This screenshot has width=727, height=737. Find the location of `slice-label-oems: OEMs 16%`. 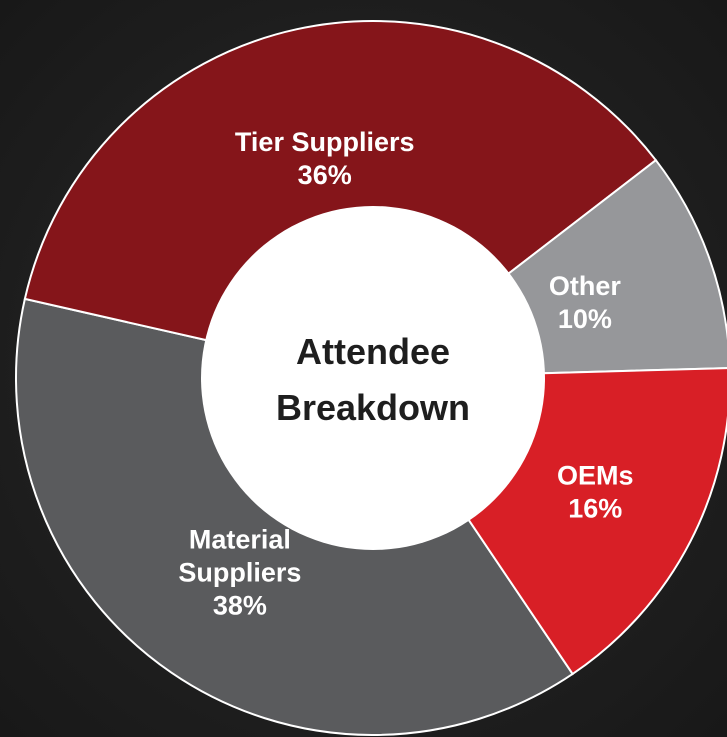

slice-label-oems: OEMs 16% is located at coordinates (595, 492).